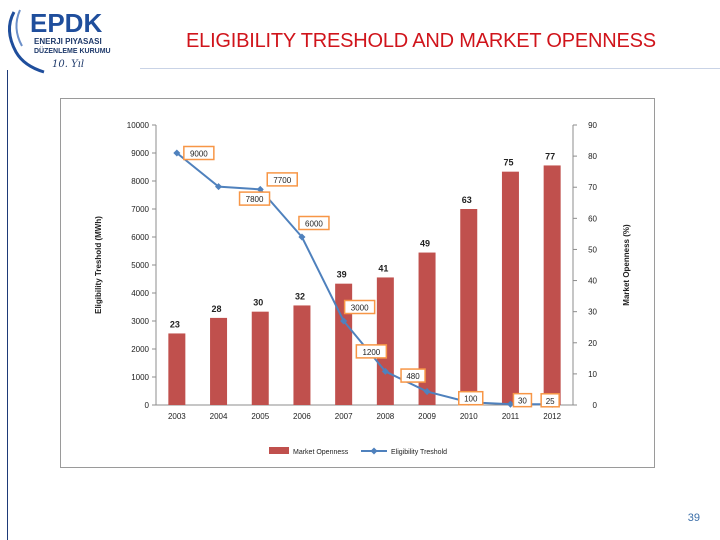 This screenshot has height=540, width=720. Describe the element at coordinates (592, 312) in the screenshot. I see `right-tick-label: 30` at that location.